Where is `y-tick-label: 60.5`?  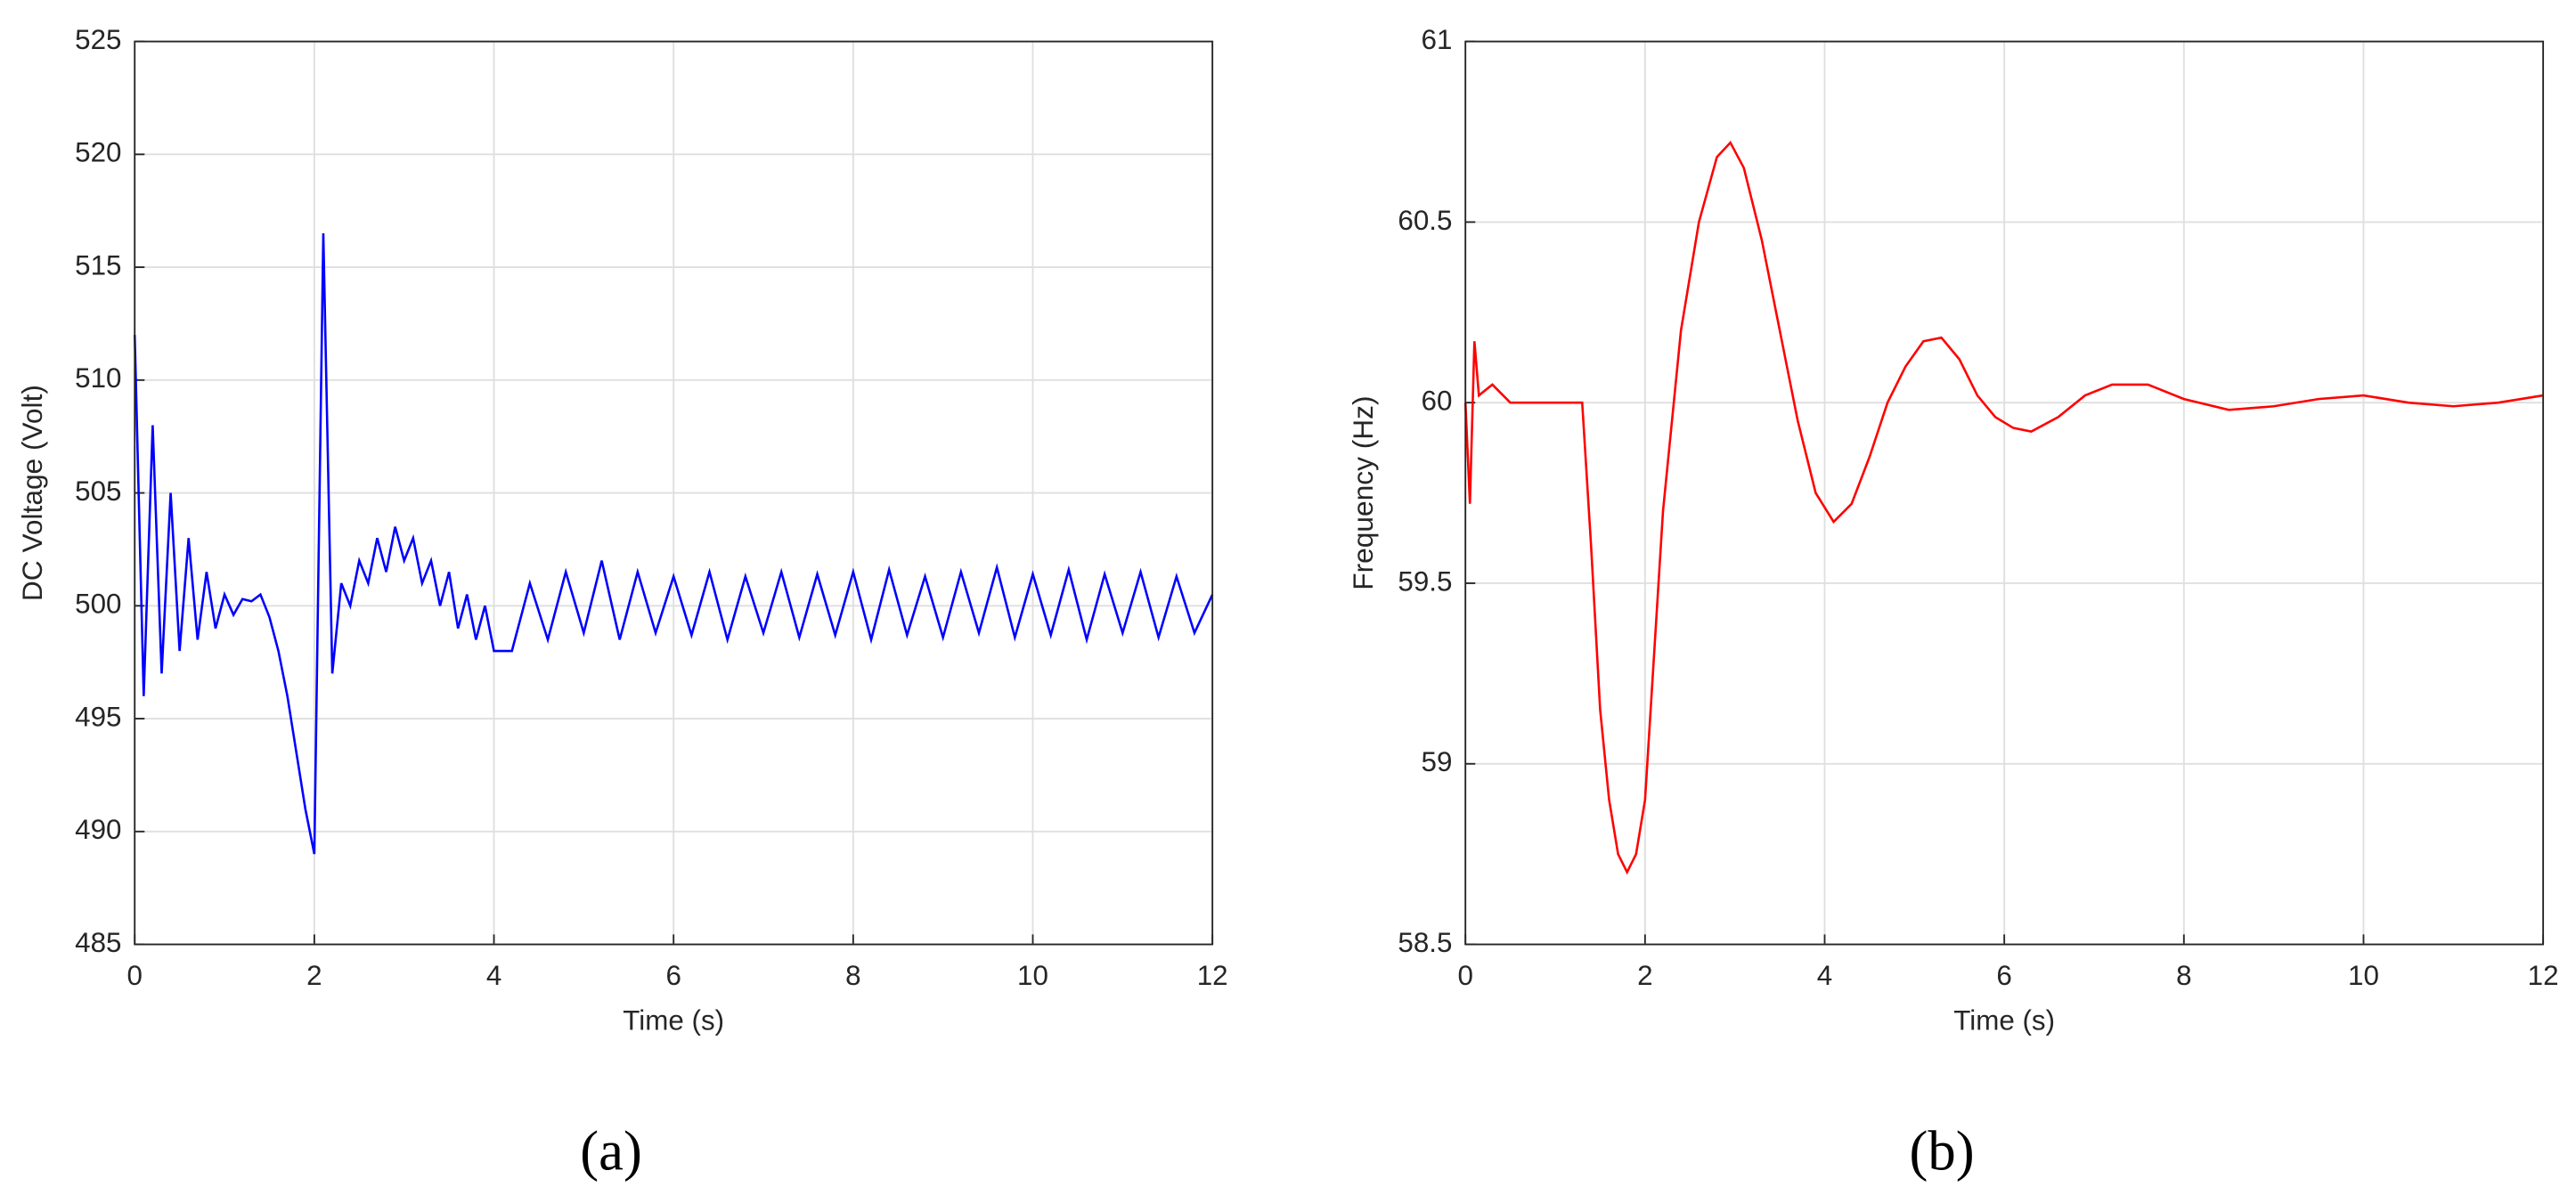
y-tick-label: 60.5 is located at coordinates (1425, 220).